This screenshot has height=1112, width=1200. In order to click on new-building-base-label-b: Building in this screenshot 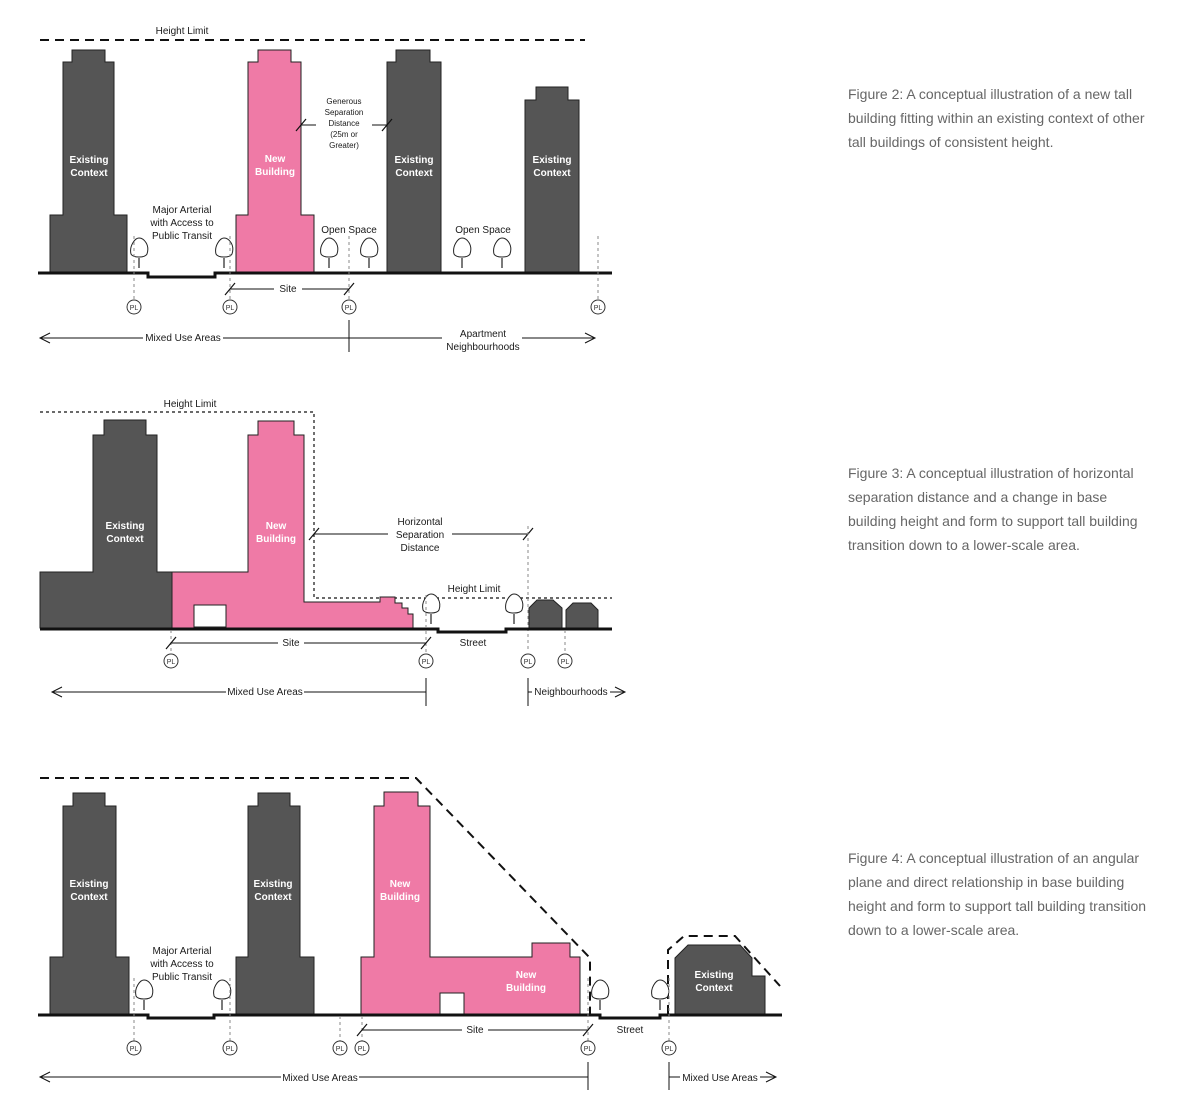, I will do `click(526, 988)`.